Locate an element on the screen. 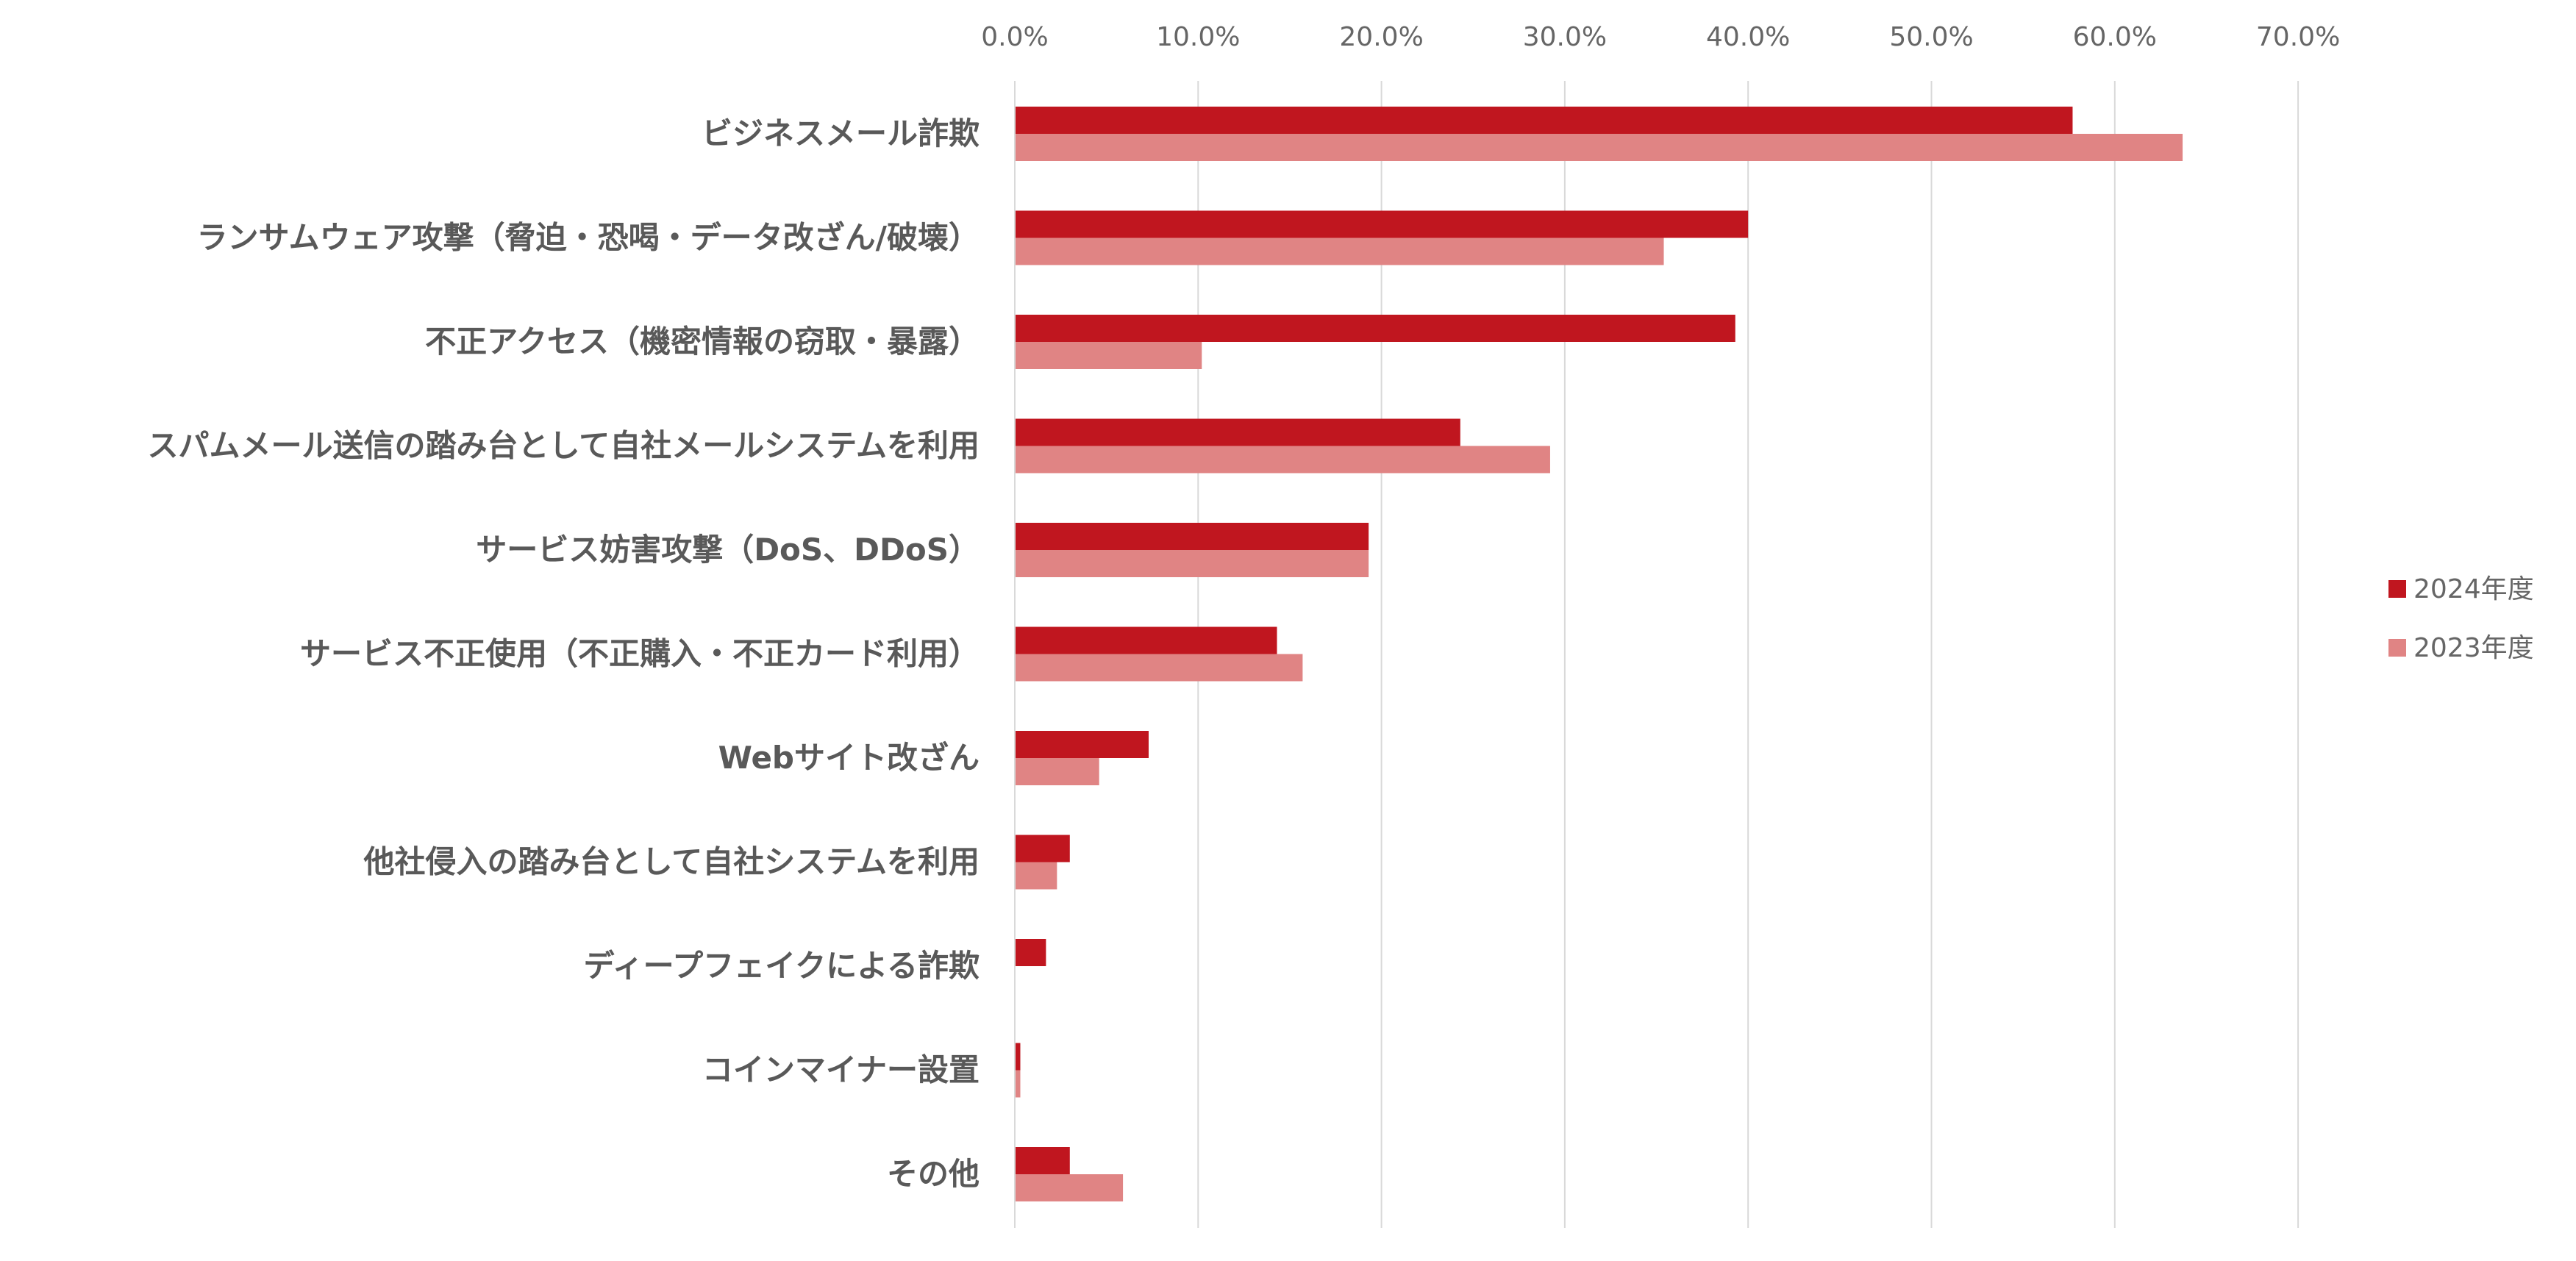 The image size is (2576, 1261). category-label: スパムメール送信の踏み台として自社メールシステムを利用 is located at coordinates (564, 446).